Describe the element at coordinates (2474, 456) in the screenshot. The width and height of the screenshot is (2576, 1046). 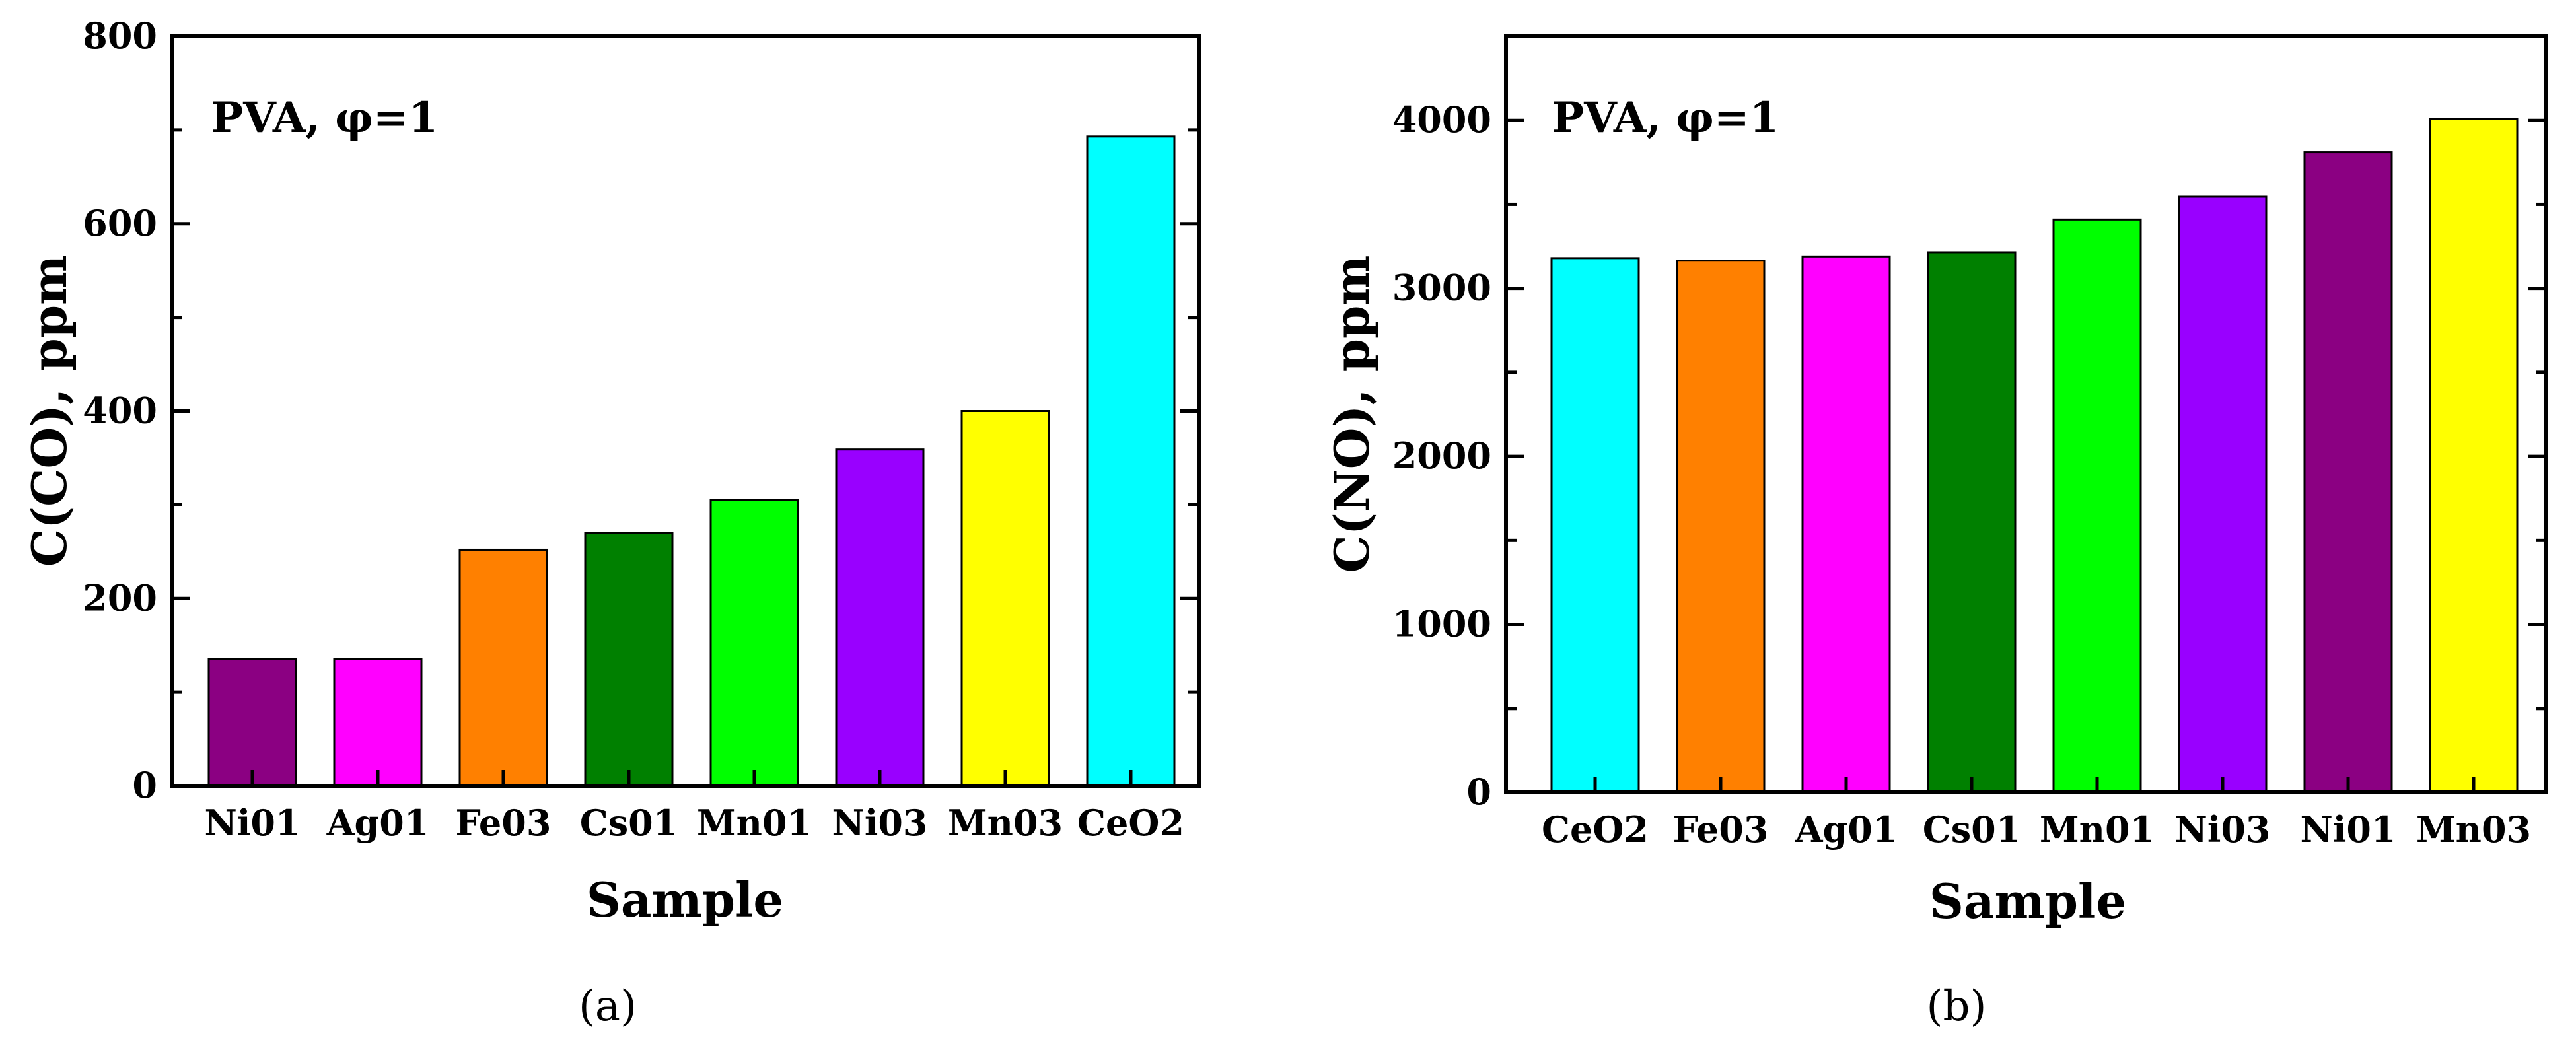
I see `b-bar-mn03` at that location.